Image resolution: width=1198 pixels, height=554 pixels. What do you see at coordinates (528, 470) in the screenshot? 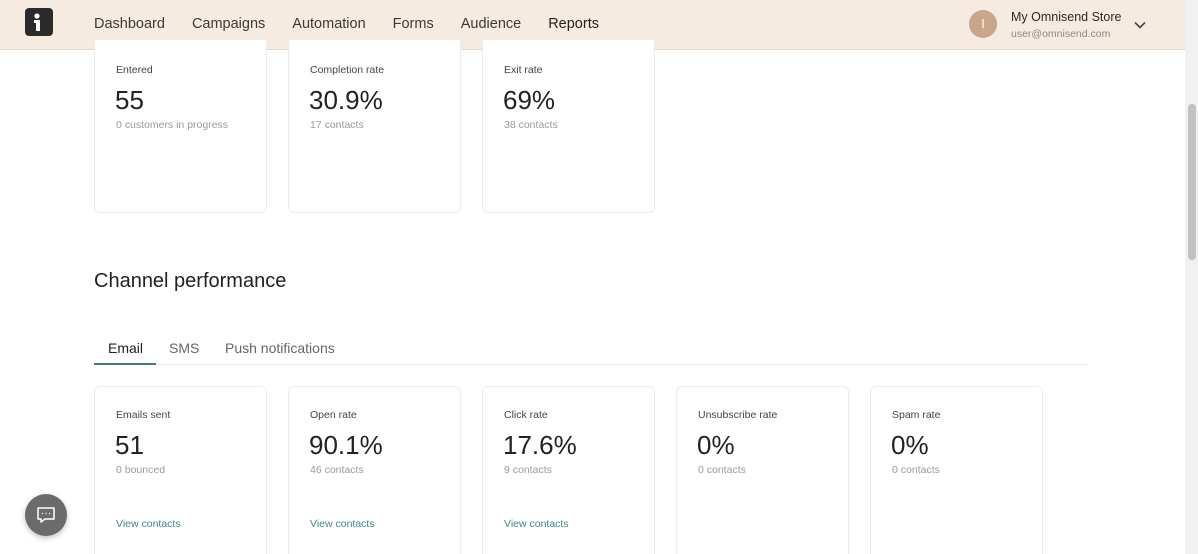
I see `stat-subtext: 9 contacts` at bounding box center [528, 470].